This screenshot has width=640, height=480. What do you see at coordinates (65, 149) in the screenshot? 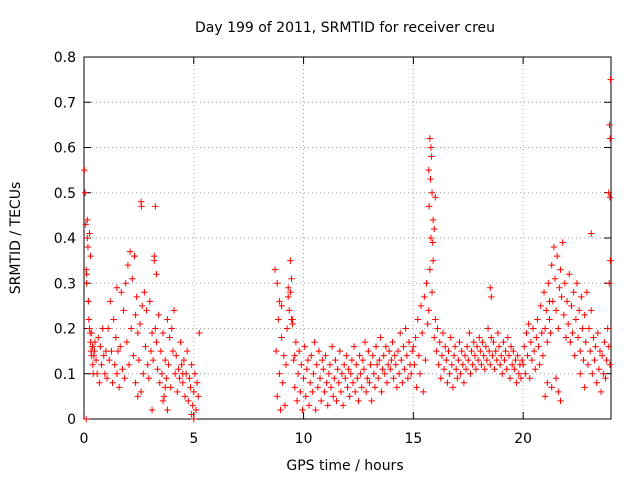
I see `y-tick-label: 0.6` at bounding box center [65, 149].